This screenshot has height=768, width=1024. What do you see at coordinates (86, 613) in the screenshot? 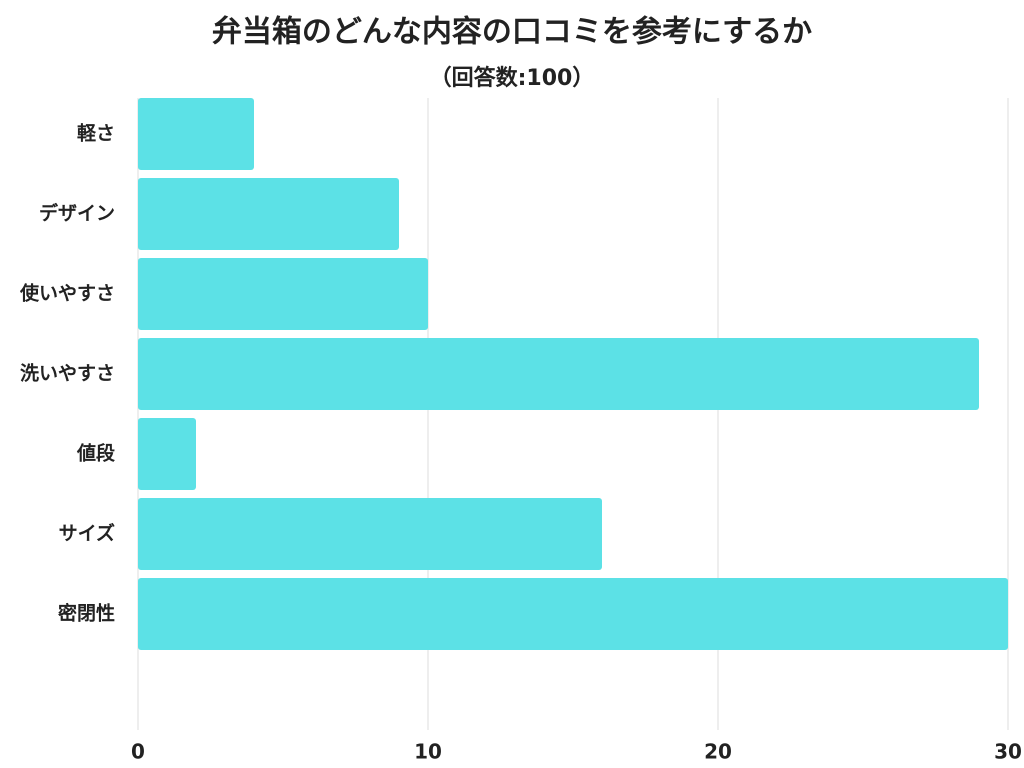
I see `y-tick-label: 密閉性` at bounding box center [86, 613].